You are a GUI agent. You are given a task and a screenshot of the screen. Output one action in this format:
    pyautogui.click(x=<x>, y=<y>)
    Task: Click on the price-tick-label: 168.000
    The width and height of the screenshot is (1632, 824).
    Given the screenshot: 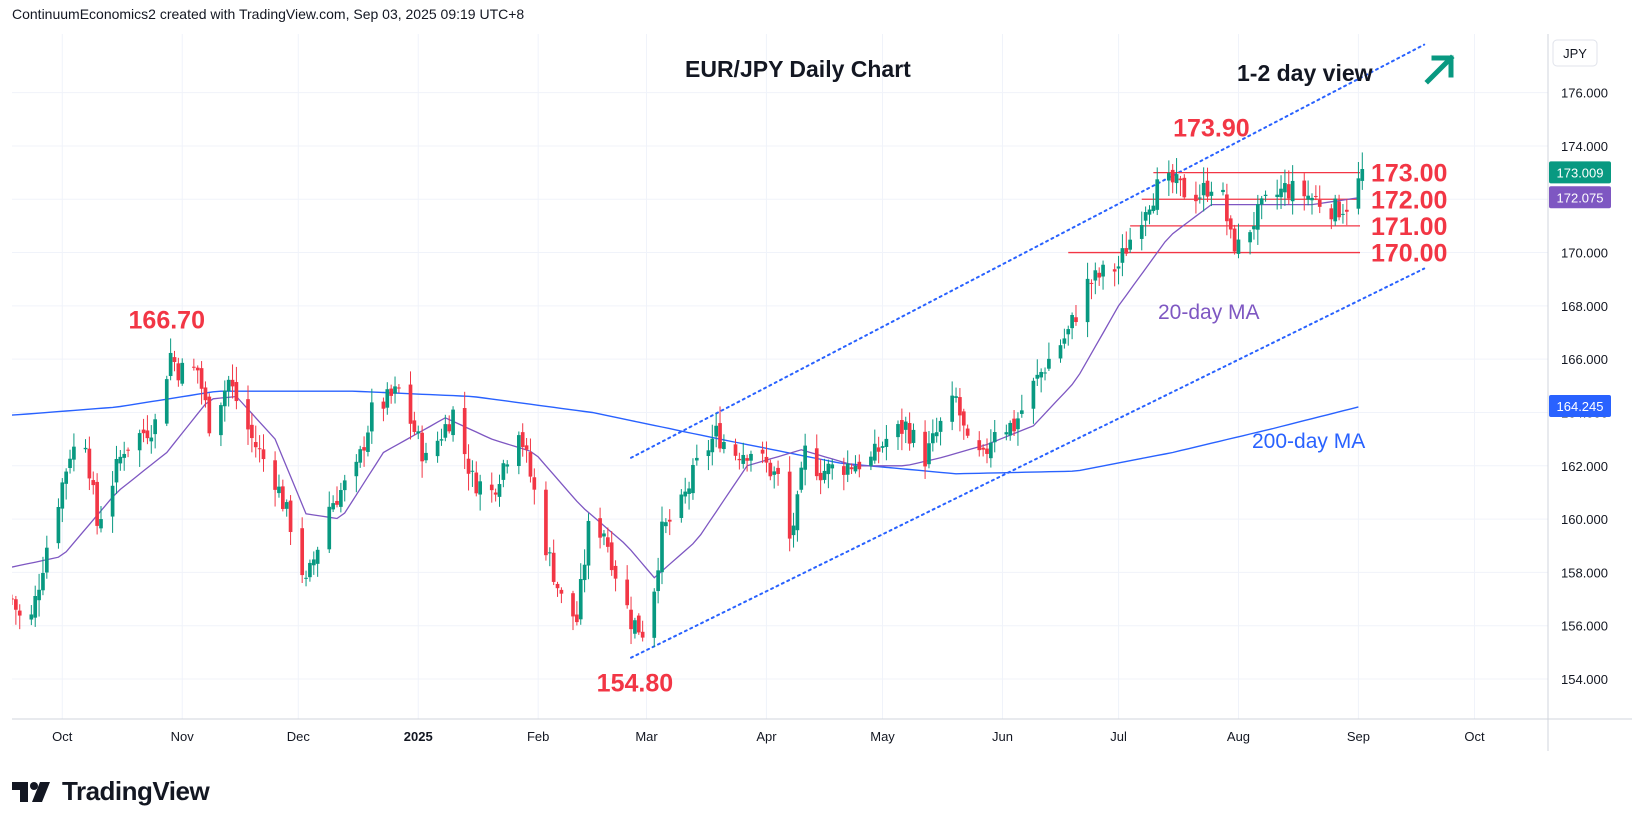 What is the action you would take?
    pyautogui.click(x=1584, y=306)
    